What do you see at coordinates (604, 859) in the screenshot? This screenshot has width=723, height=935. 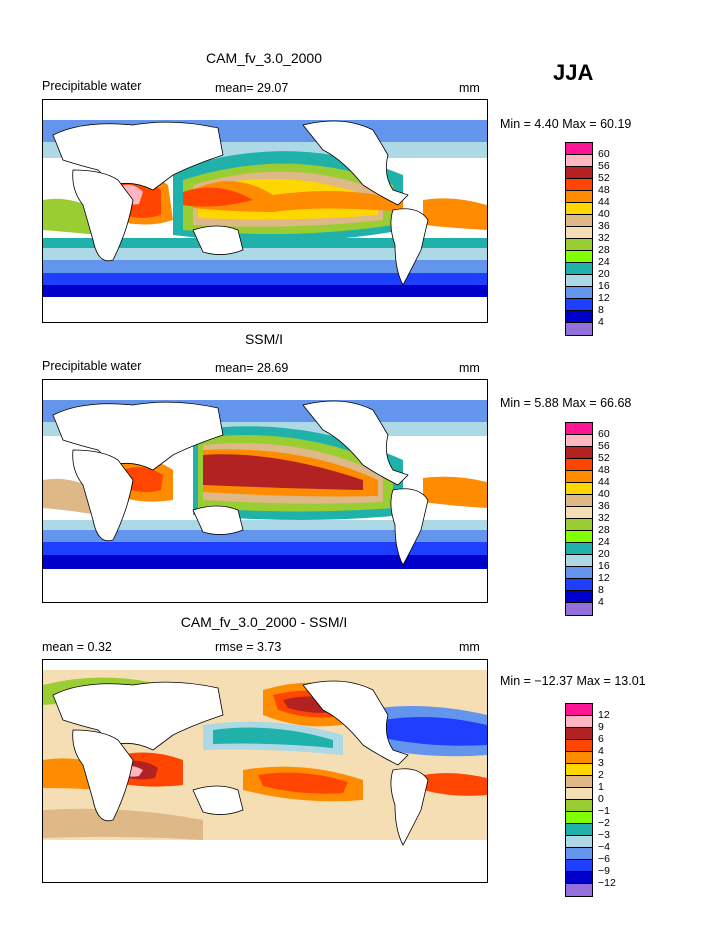 I see `colorbar-level-label: −6` at bounding box center [604, 859].